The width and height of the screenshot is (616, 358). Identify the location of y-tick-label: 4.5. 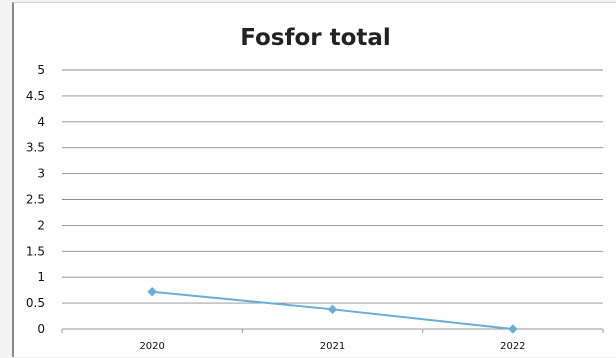
(35, 96).